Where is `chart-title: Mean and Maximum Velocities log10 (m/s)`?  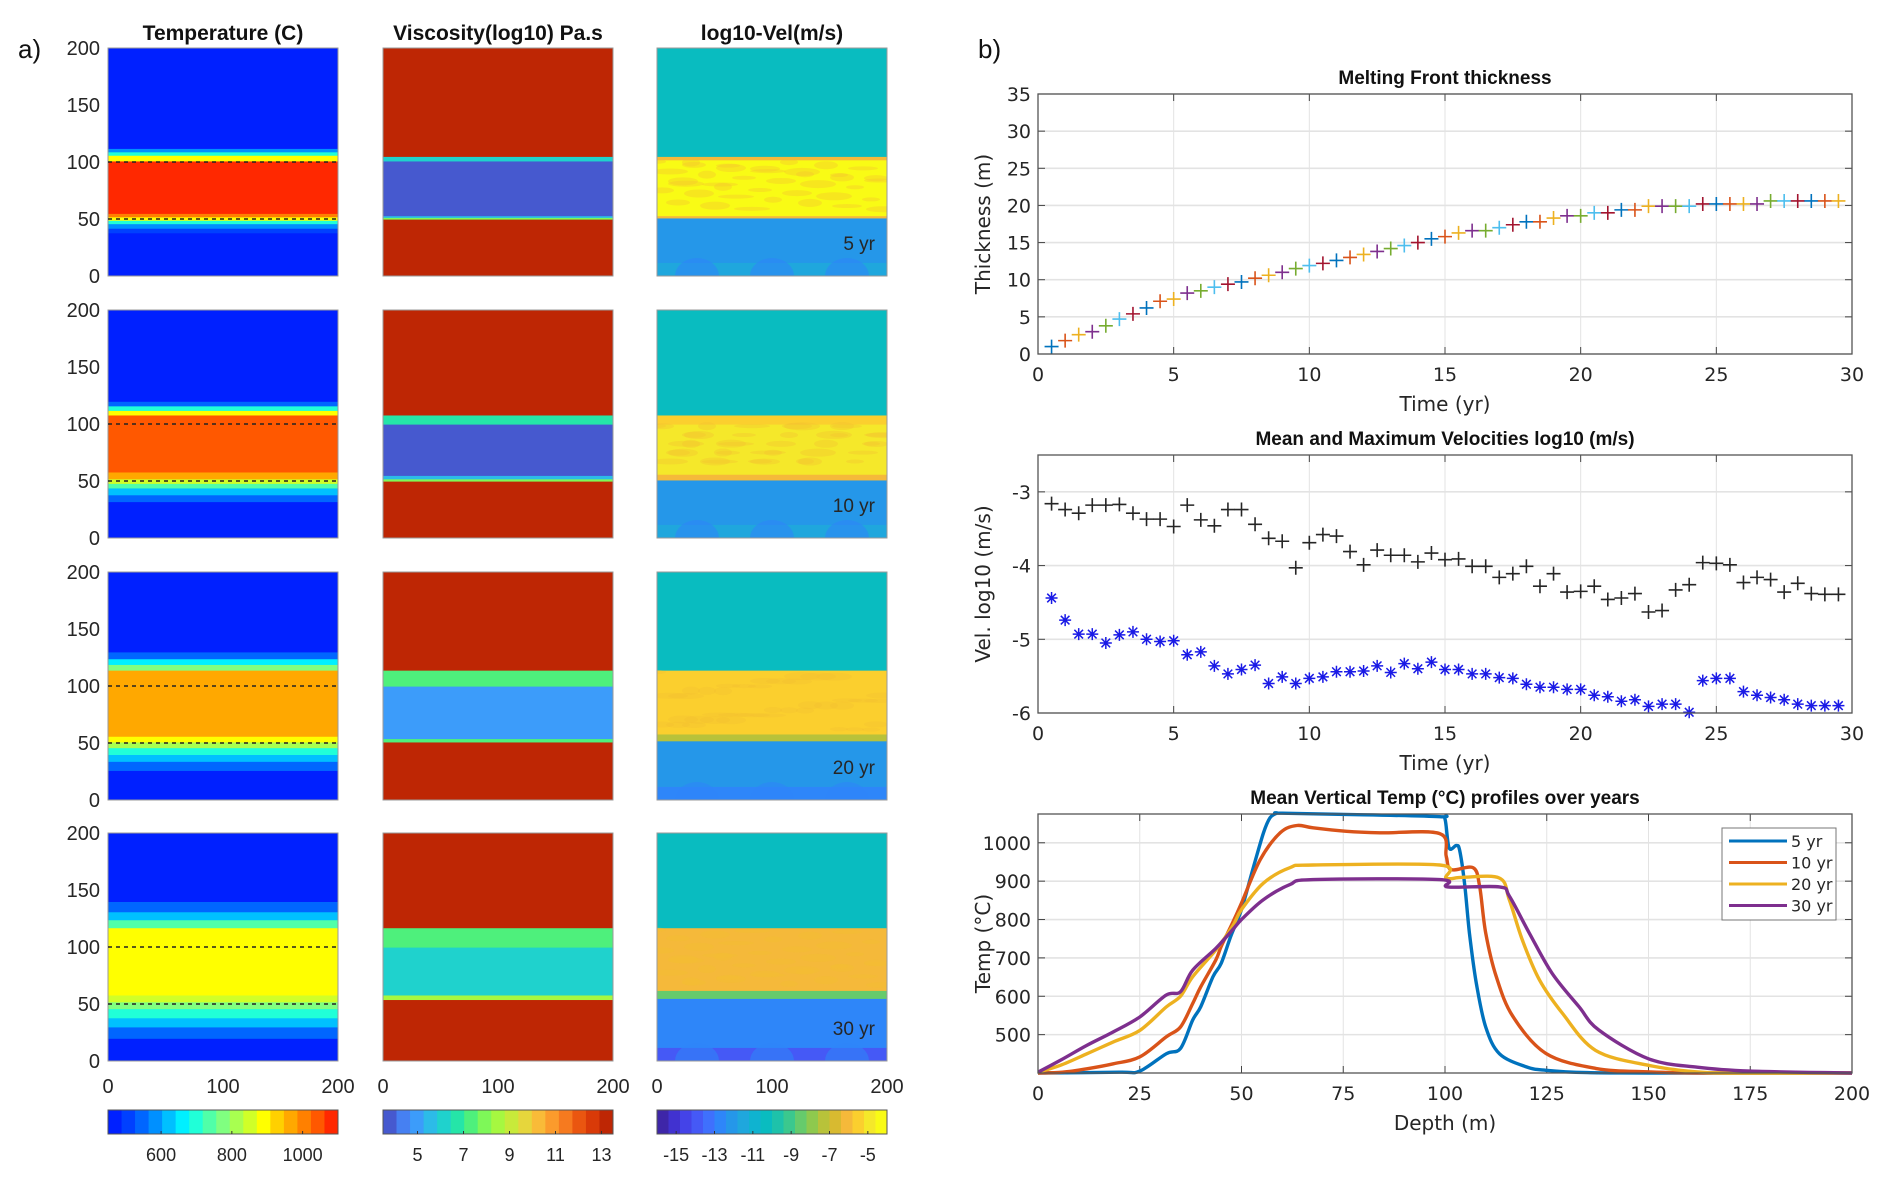
chart-title: Mean and Maximum Velocities log10 (m/s) is located at coordinates (1444, 439).